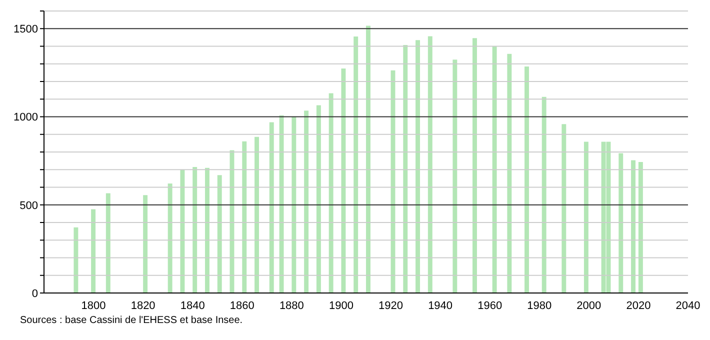  Describe the element at coordinates (29, 206) in the screenshot. I see `y-tick-label: 500` at that location.